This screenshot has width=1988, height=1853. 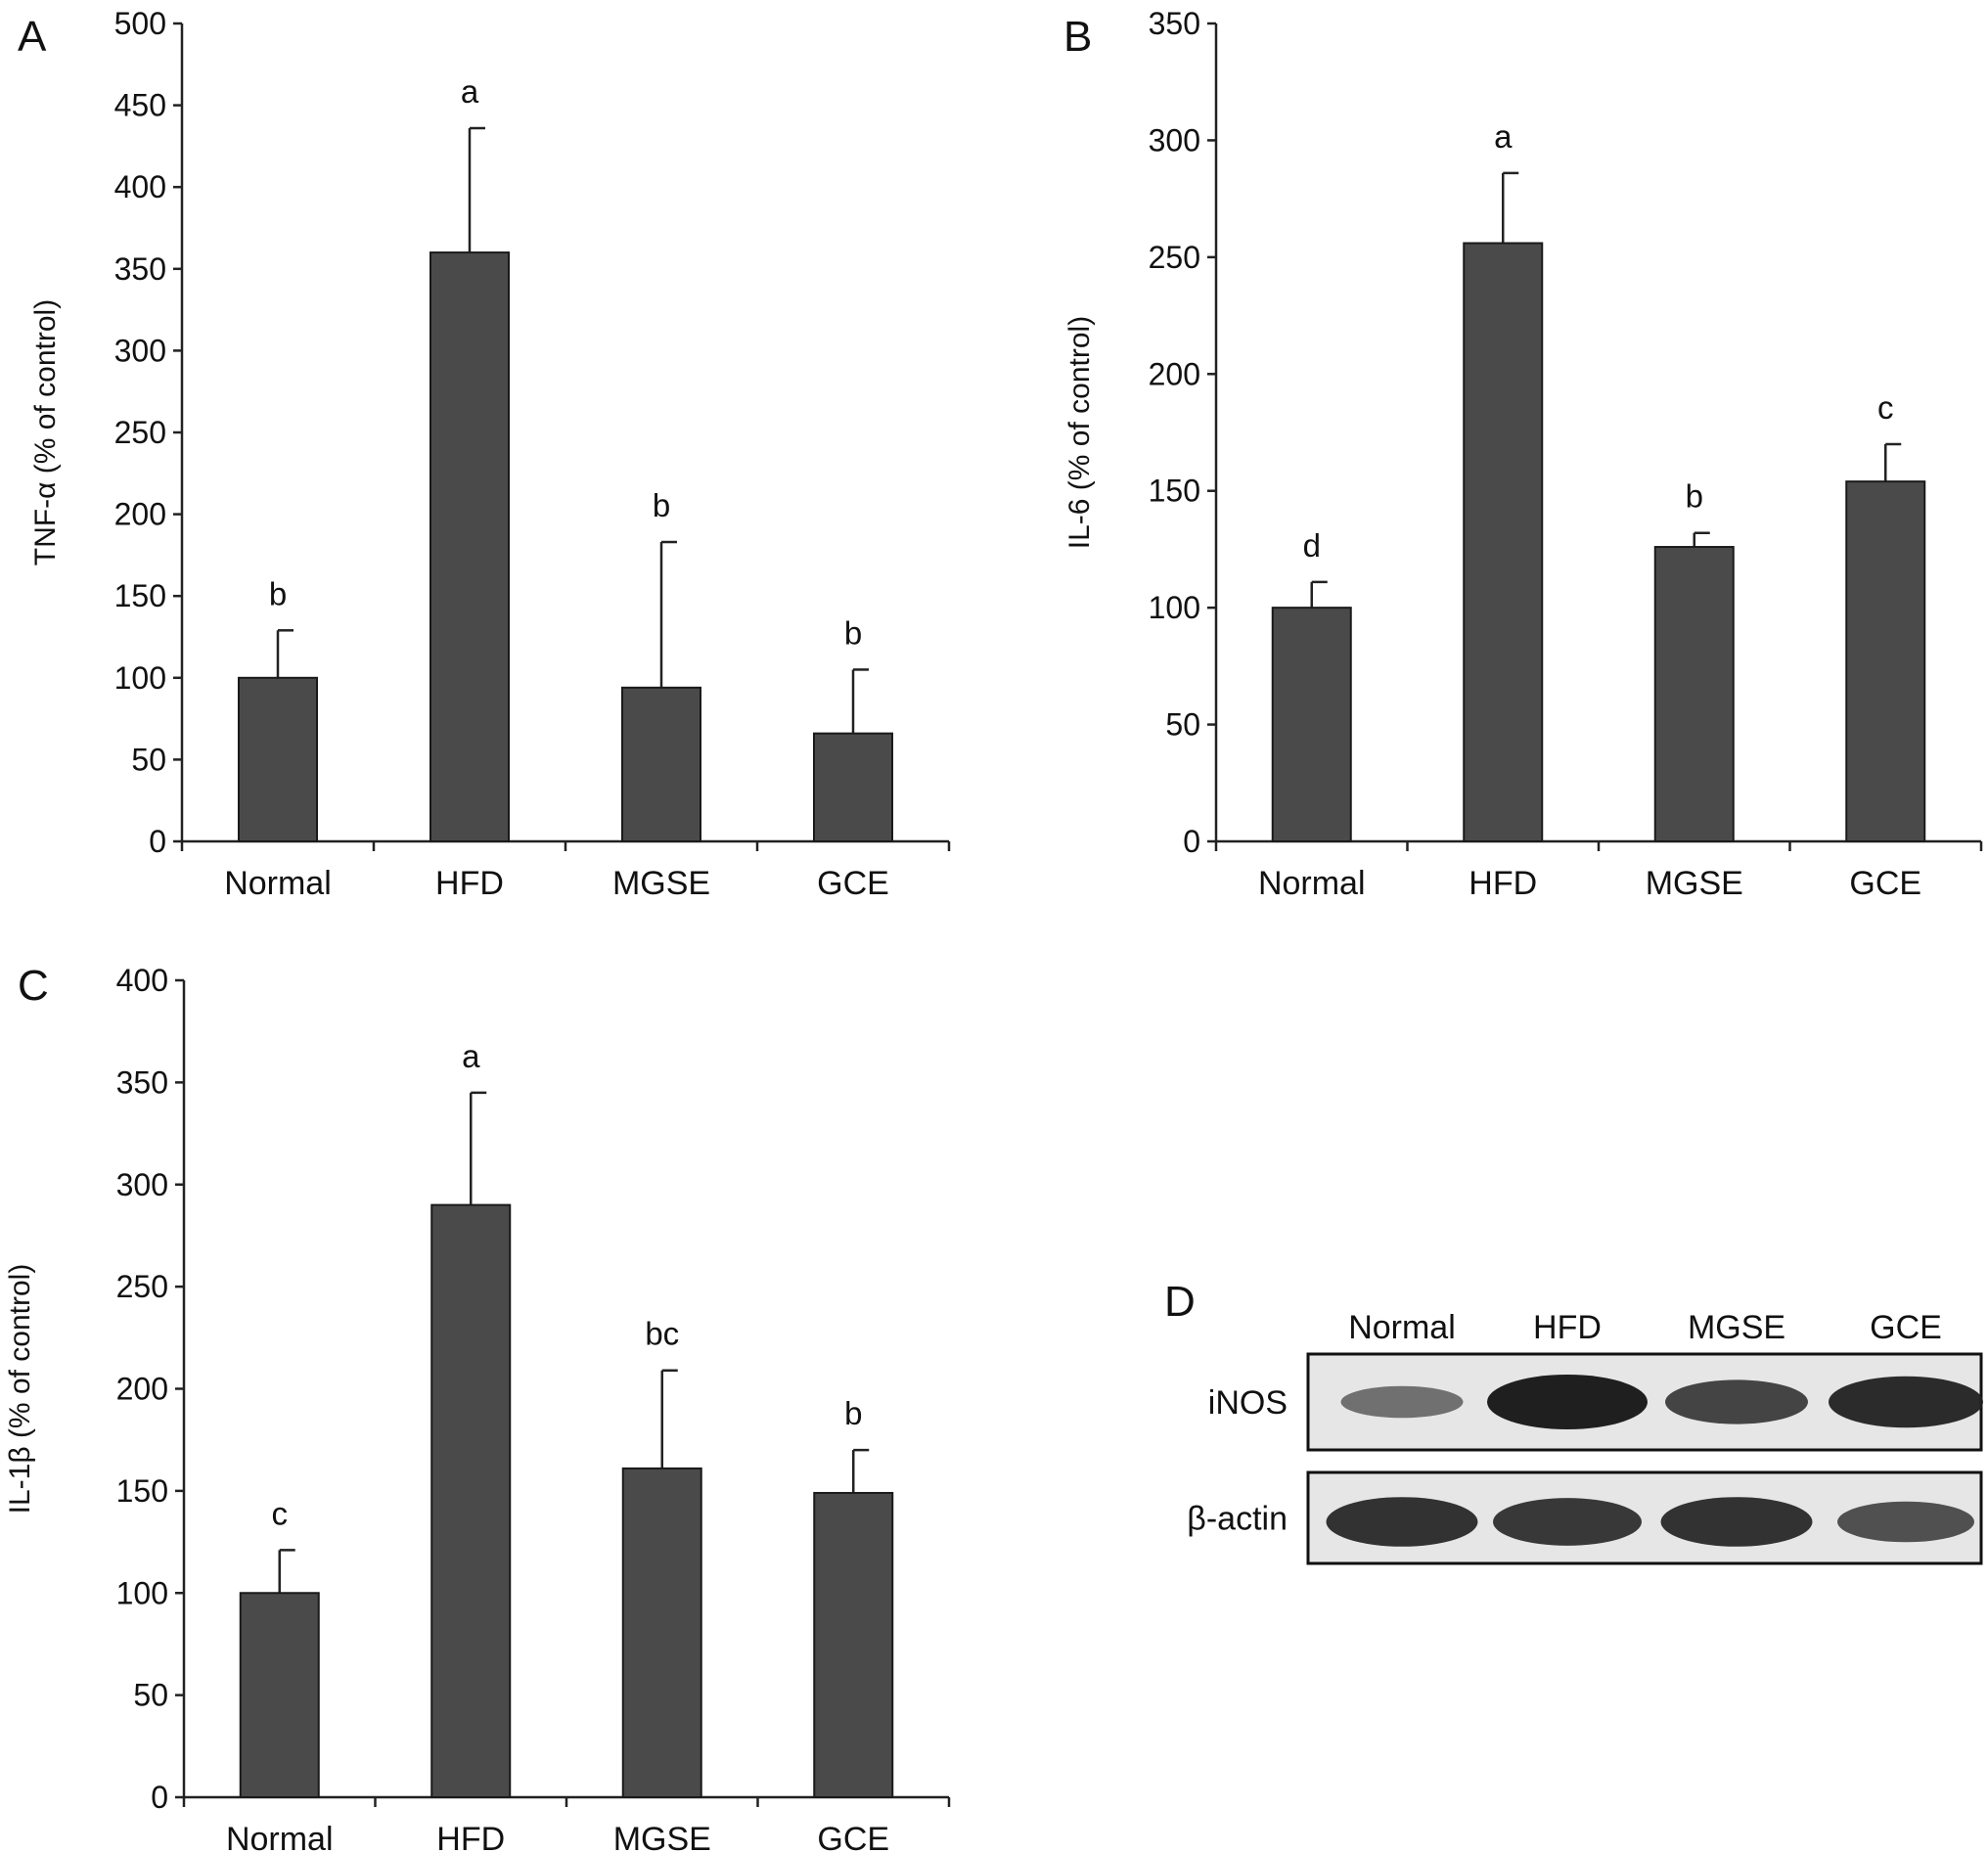 What do you see at coordinates (1906, 1328) in the screenshot?
I see `blot-lane-label: GCE` at bounding box center [1906, 1328].